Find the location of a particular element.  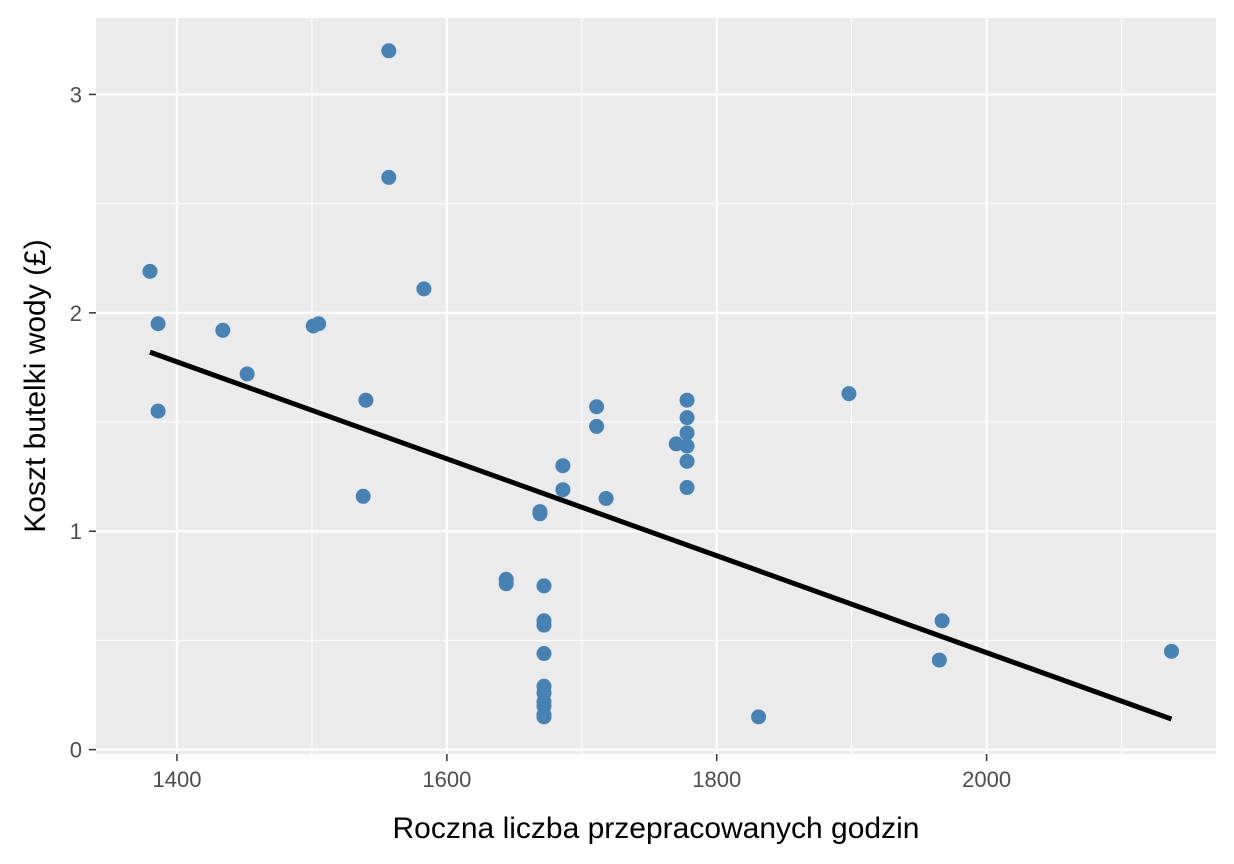

x-tick-label: 1400 is located at coordinates (176, 779).